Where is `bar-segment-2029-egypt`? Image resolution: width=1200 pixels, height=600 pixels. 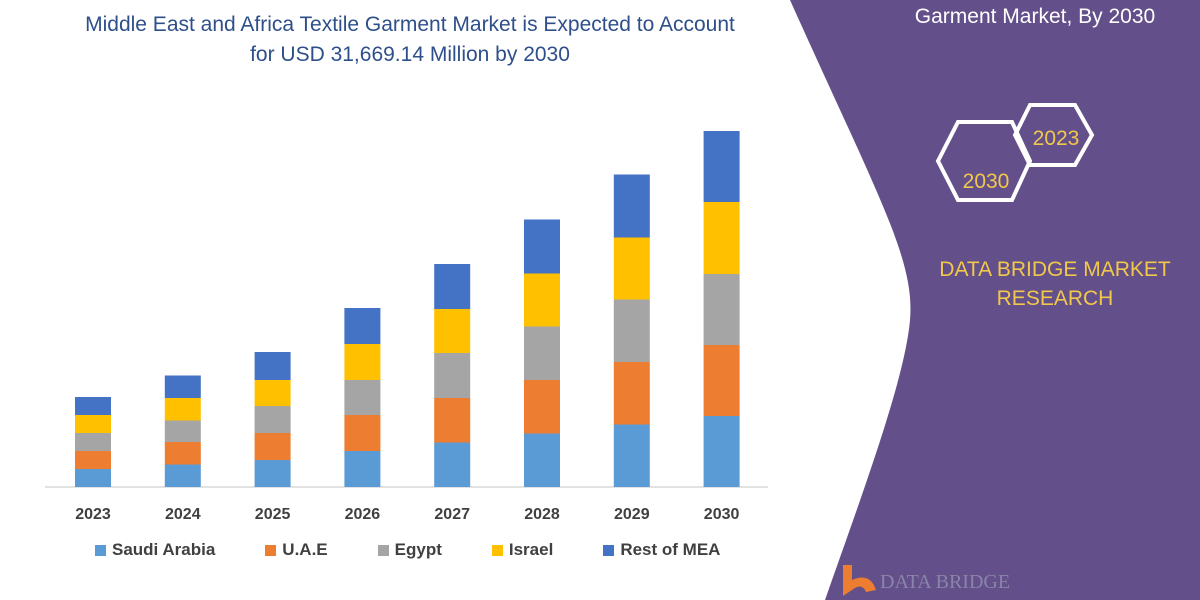
bar-segment-2029-egypt is located at coordinates (631, 330).